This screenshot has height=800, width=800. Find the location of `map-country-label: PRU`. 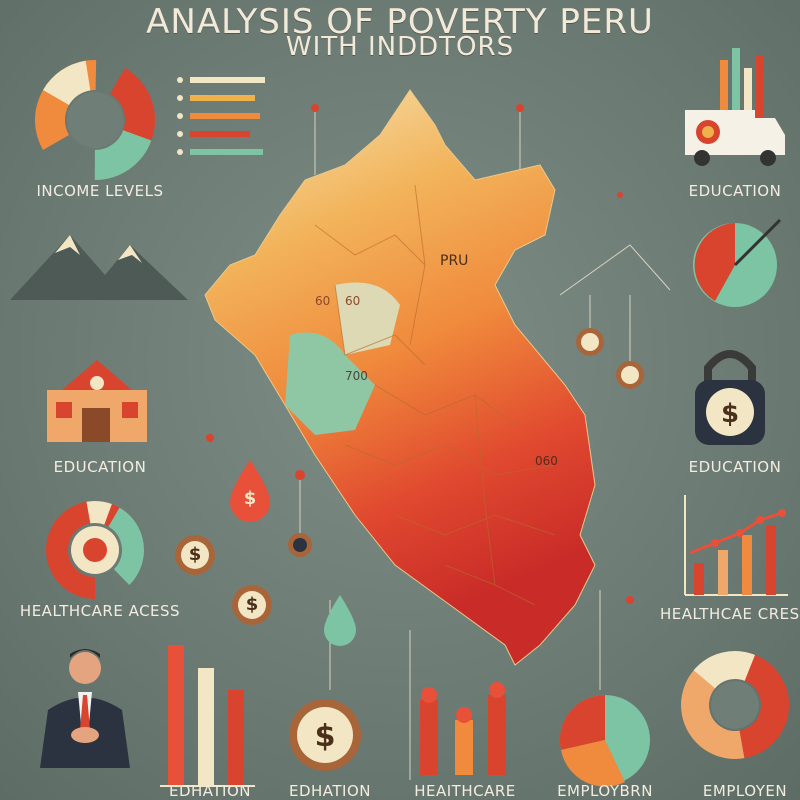

map-country-label: PRU is located at coordinates (454, 261).